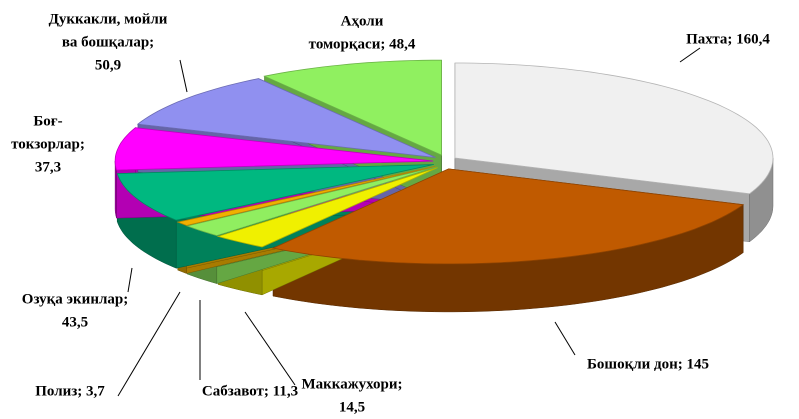  What do you see at coordinates (47, 121) in the screenshot?
I see `slice-label: Боғ-` at bounding box center [47, 121].